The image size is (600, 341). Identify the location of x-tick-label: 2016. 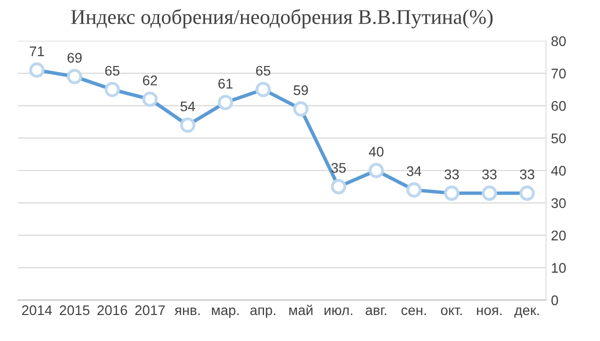
(113, 310).